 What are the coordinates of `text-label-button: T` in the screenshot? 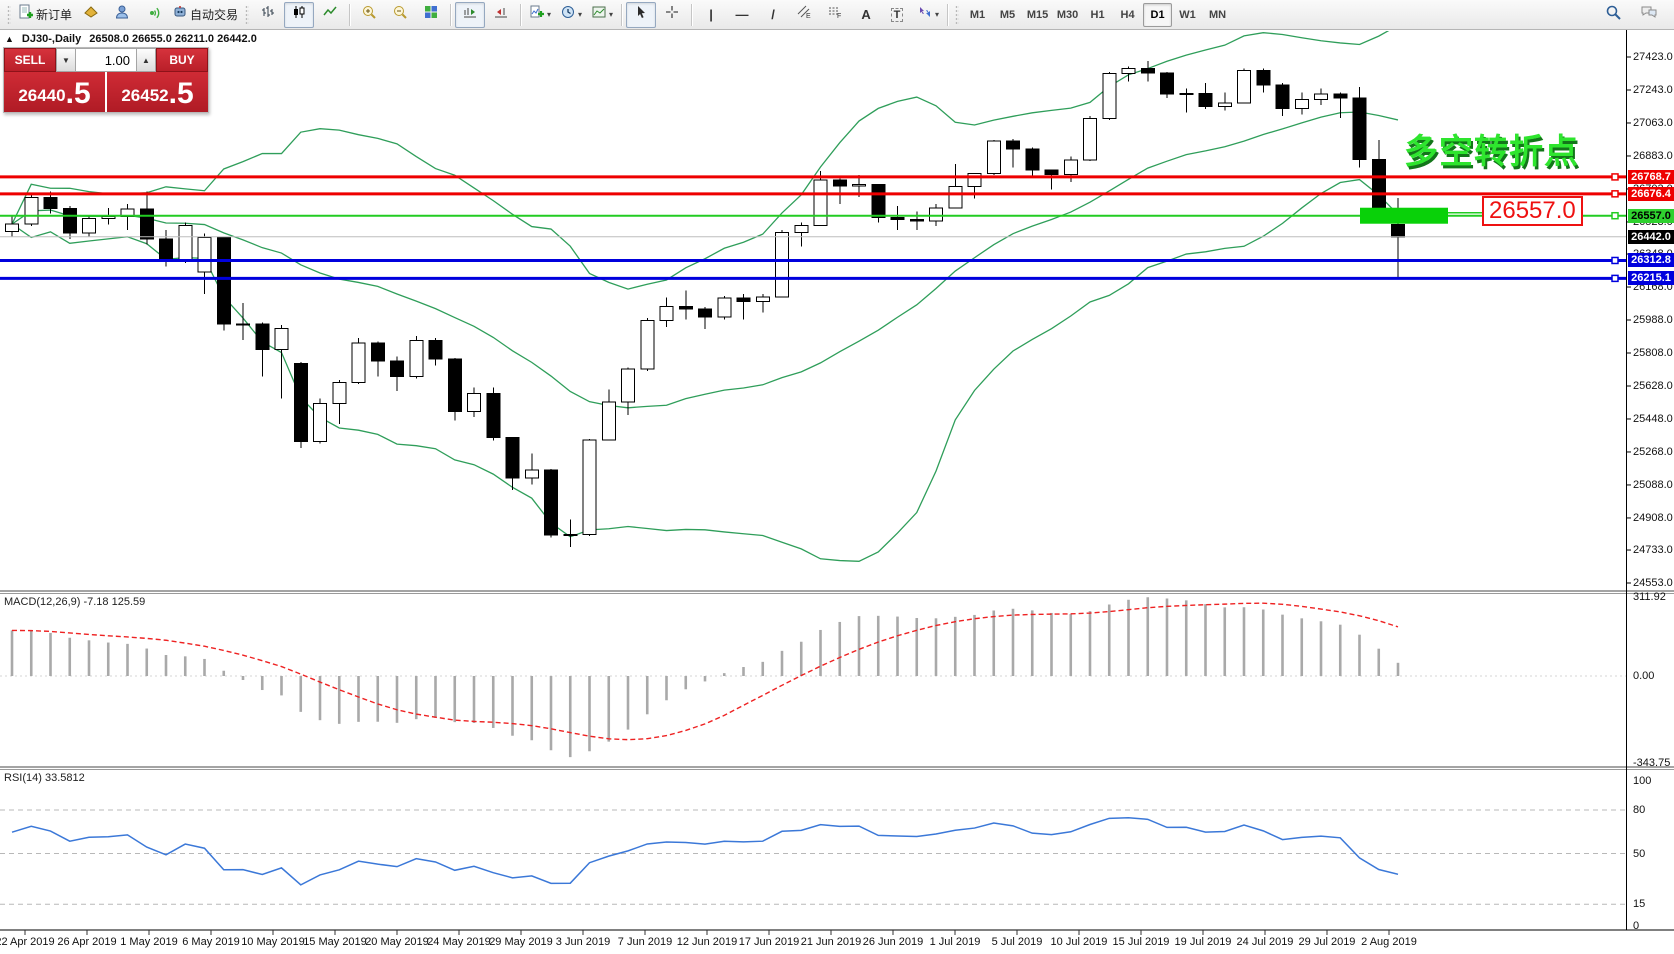 It's located at (897, 15).